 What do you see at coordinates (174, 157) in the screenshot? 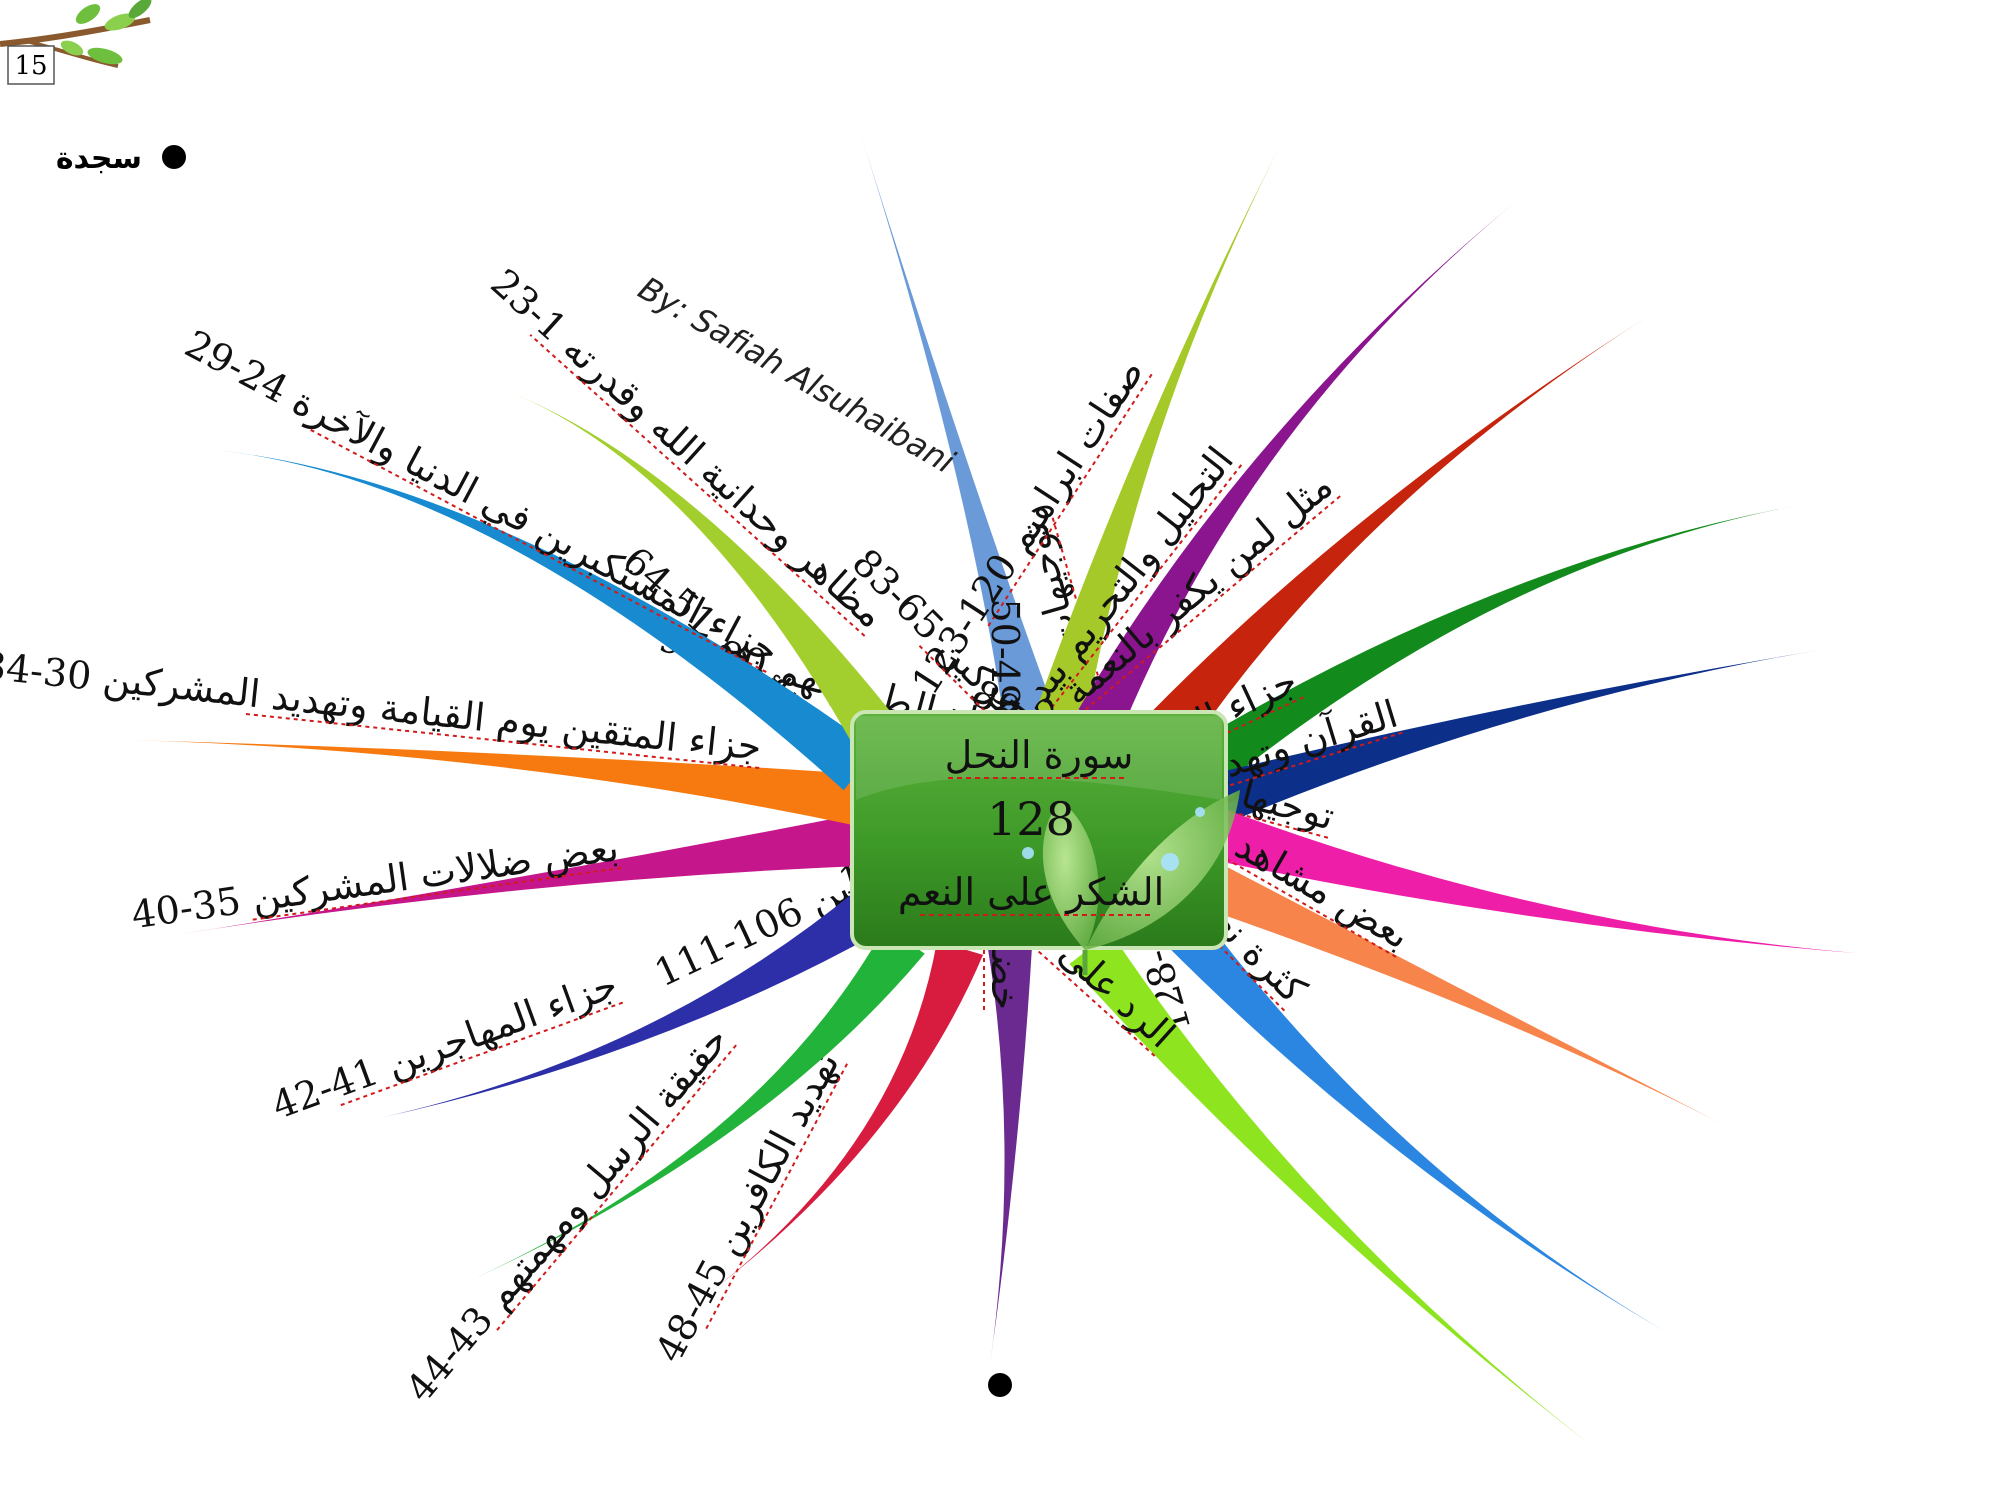
I see `legend-bullet-icon` at bounding box center [174, 157].